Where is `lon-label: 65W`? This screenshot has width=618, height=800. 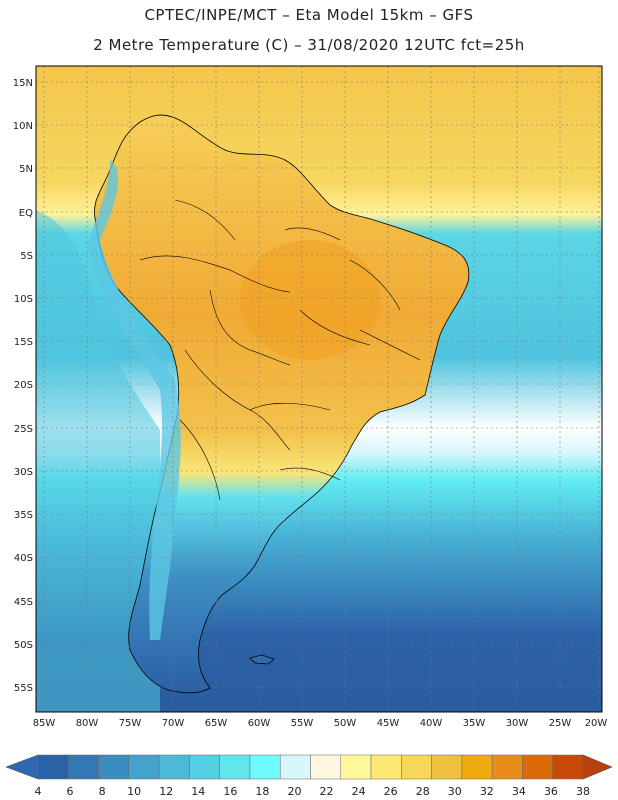
lon-label: 65W is located at coordinates (216, 723).